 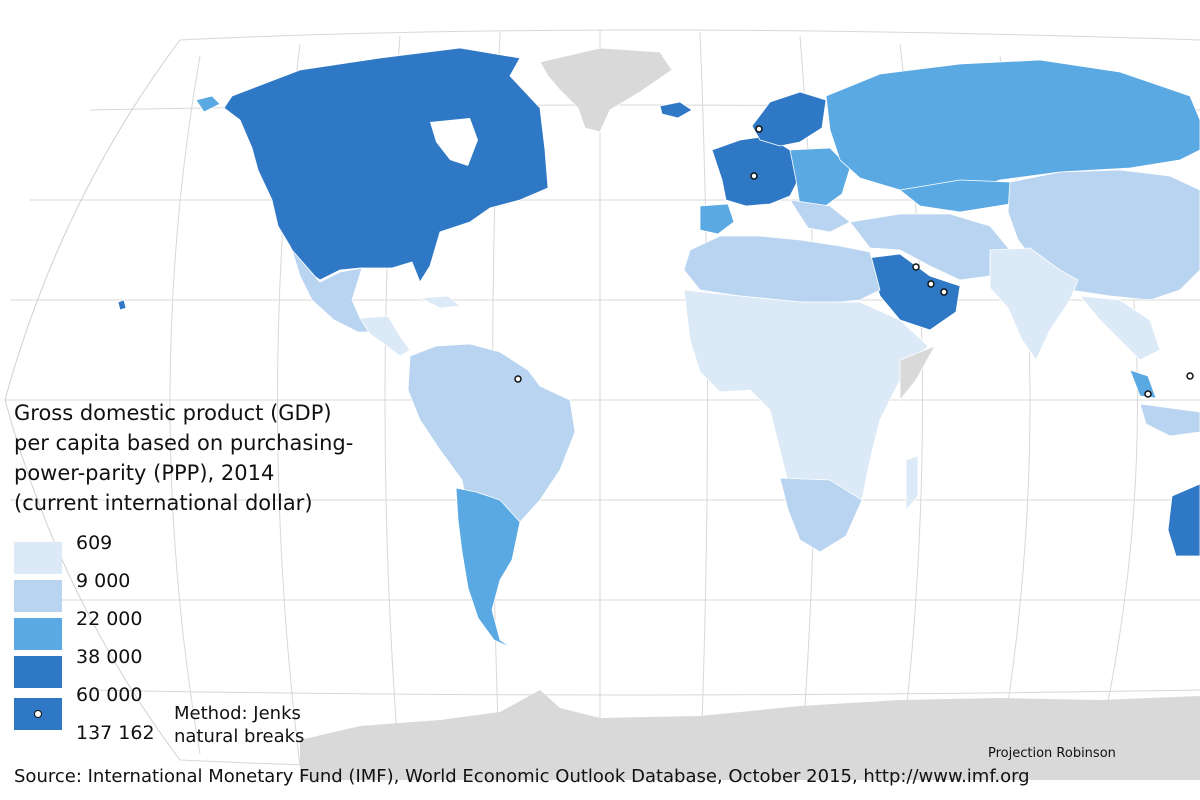 What do you see at coordinates (1183, 520) in the screenshot?
I see `australia` at bounding box center [1183, 520].